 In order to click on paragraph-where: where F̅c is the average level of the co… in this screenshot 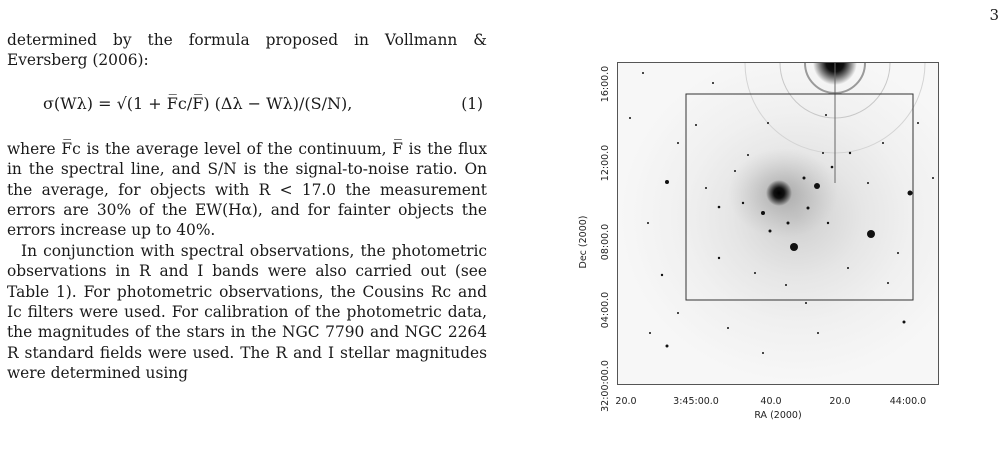, I will do `click(247, 189)`.